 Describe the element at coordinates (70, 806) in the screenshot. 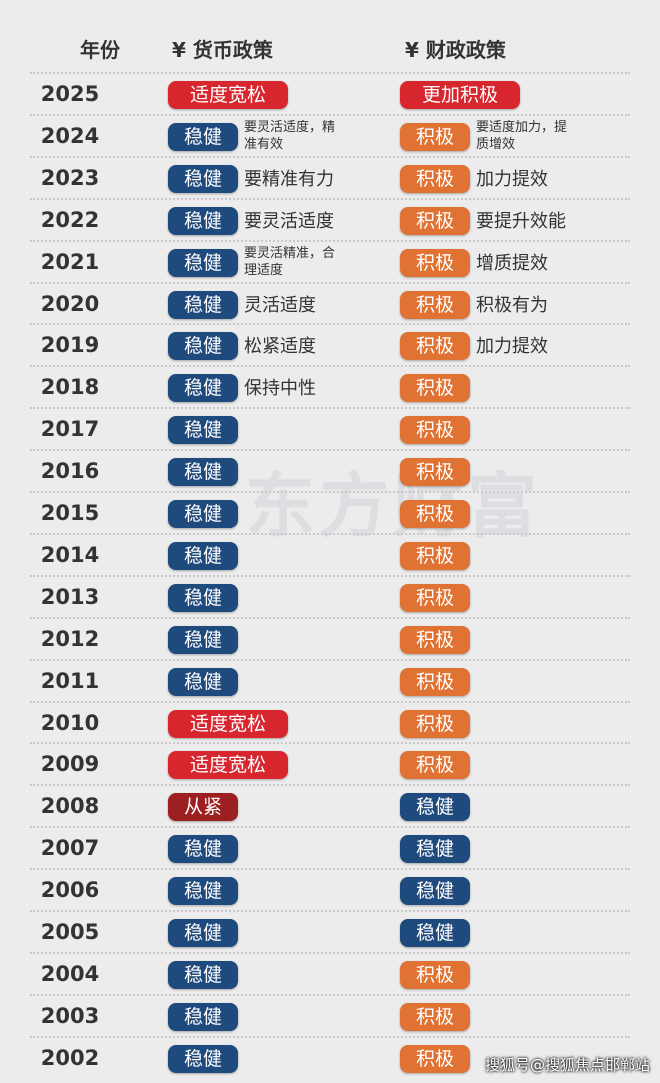

I see `year: 2008` at that location.